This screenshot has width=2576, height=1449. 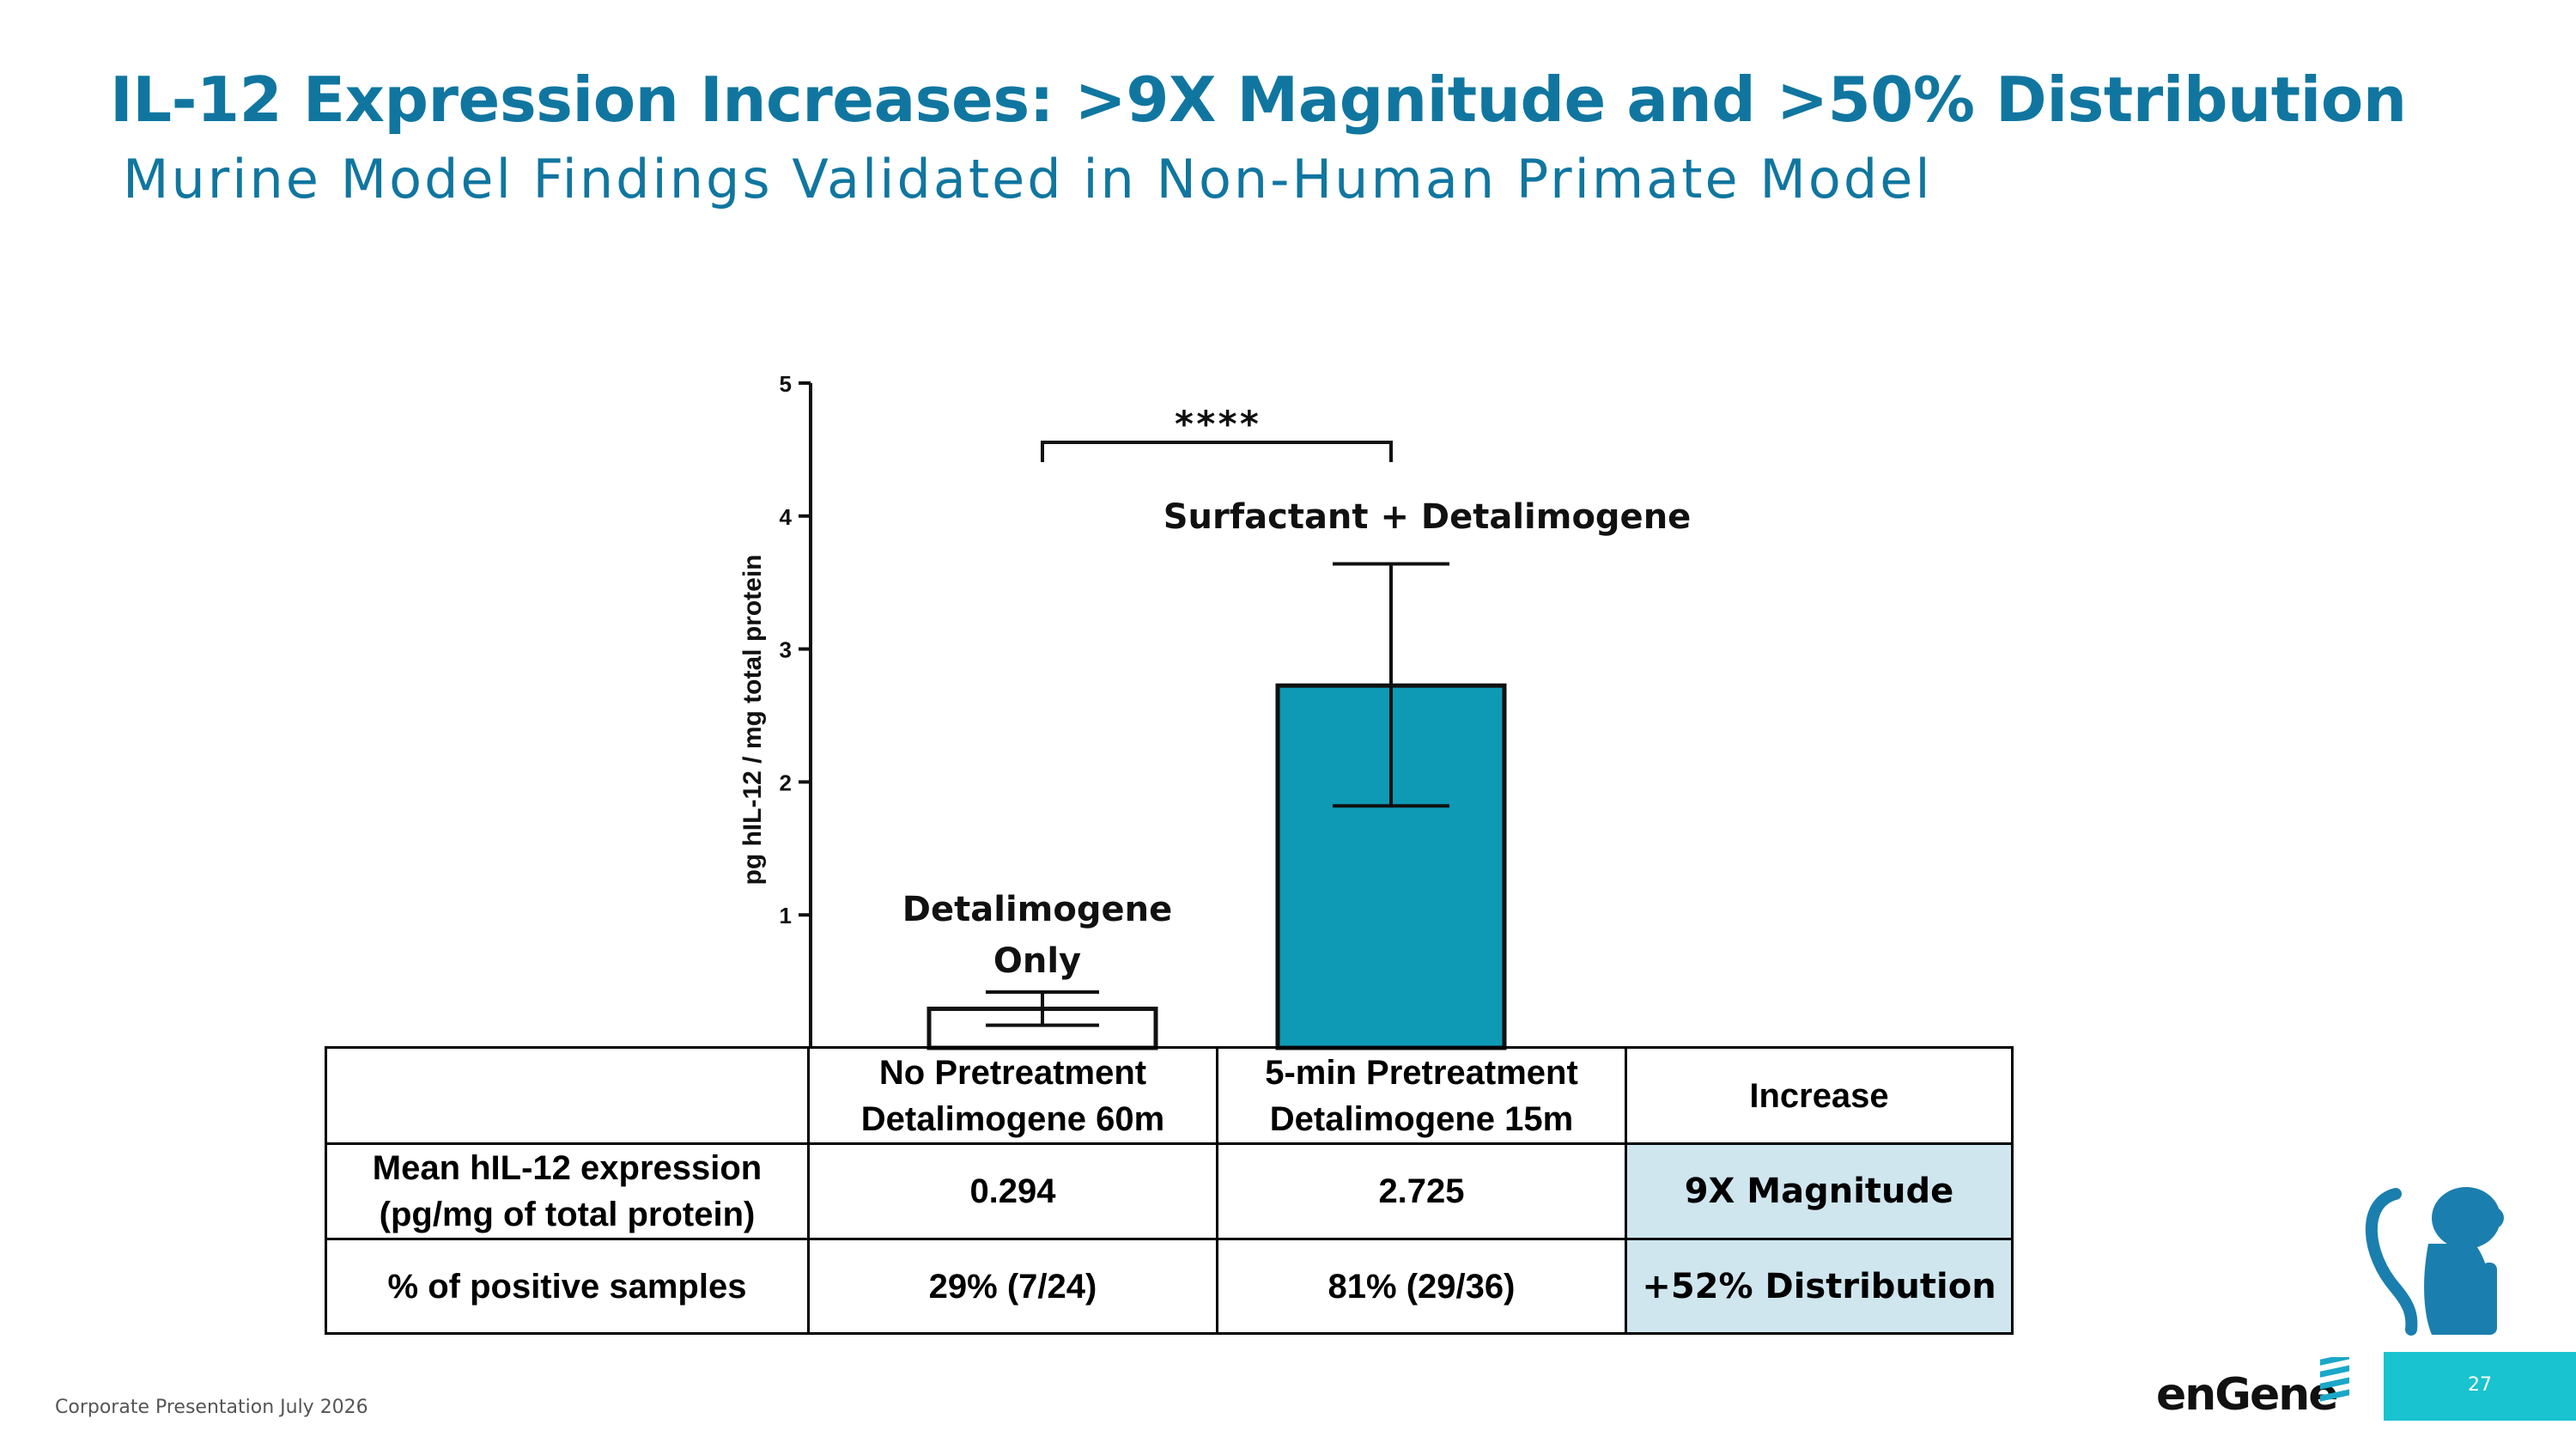 What do you see at coordinates (1037, 909) in the screenshot?
I see `bar-label-1-line1: Detalimogene` at bounding box center [1037, 909].